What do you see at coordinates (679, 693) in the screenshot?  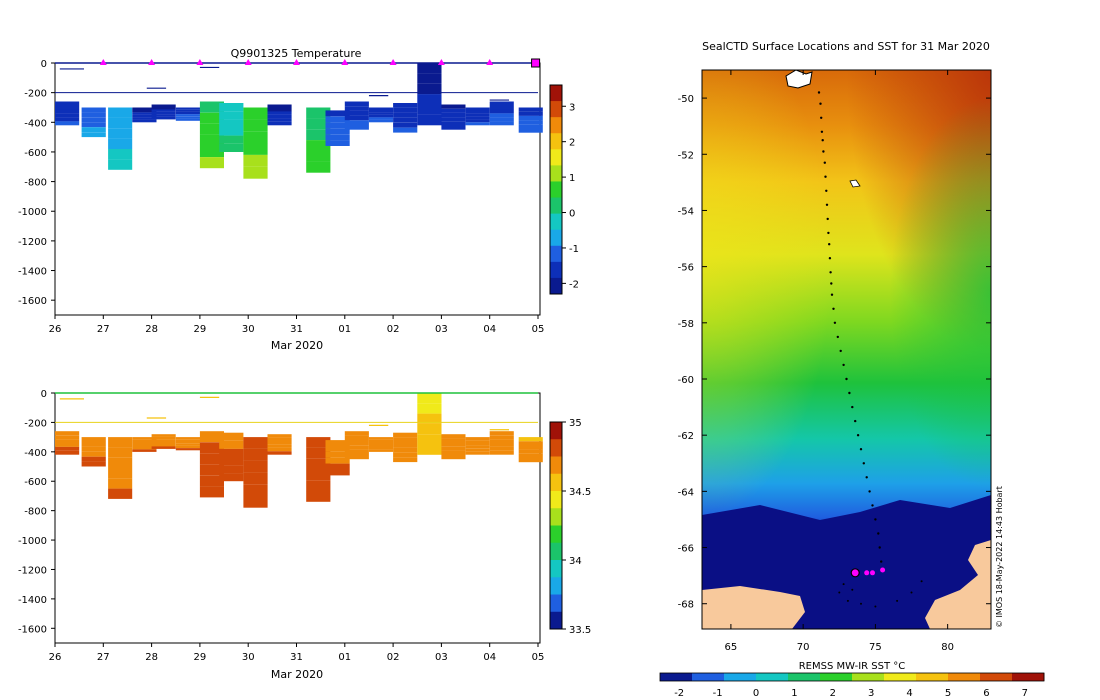 I see `sst-colorbar-tick-label: -2` at bounding box center [679, 693].